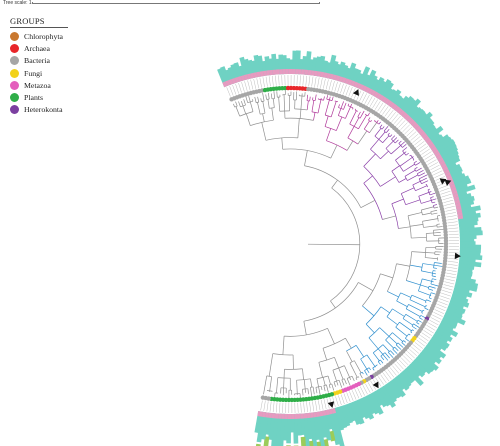 The height and width of the screenshot is (446, 500). Describe the element at coordinates (70, 48) in the screenshot. I see `legend-item-archaea: Archaea` at that location.